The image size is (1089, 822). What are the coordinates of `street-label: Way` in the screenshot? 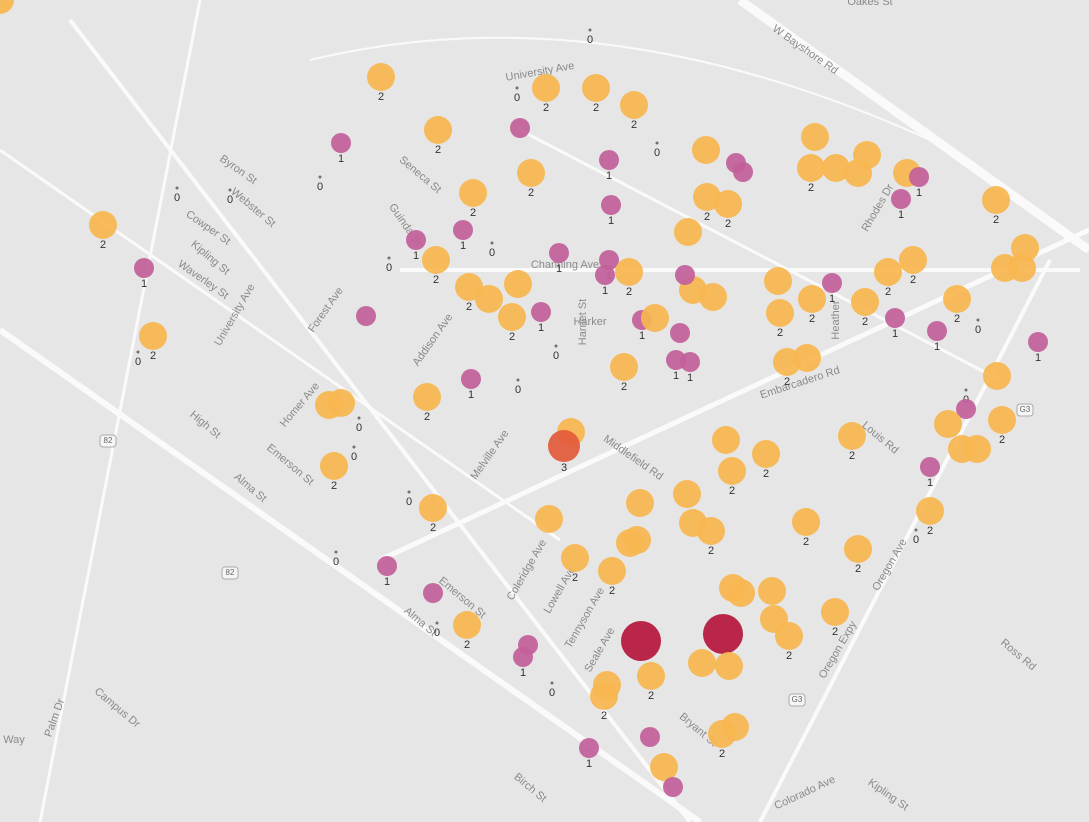 It's located at (14, 740).